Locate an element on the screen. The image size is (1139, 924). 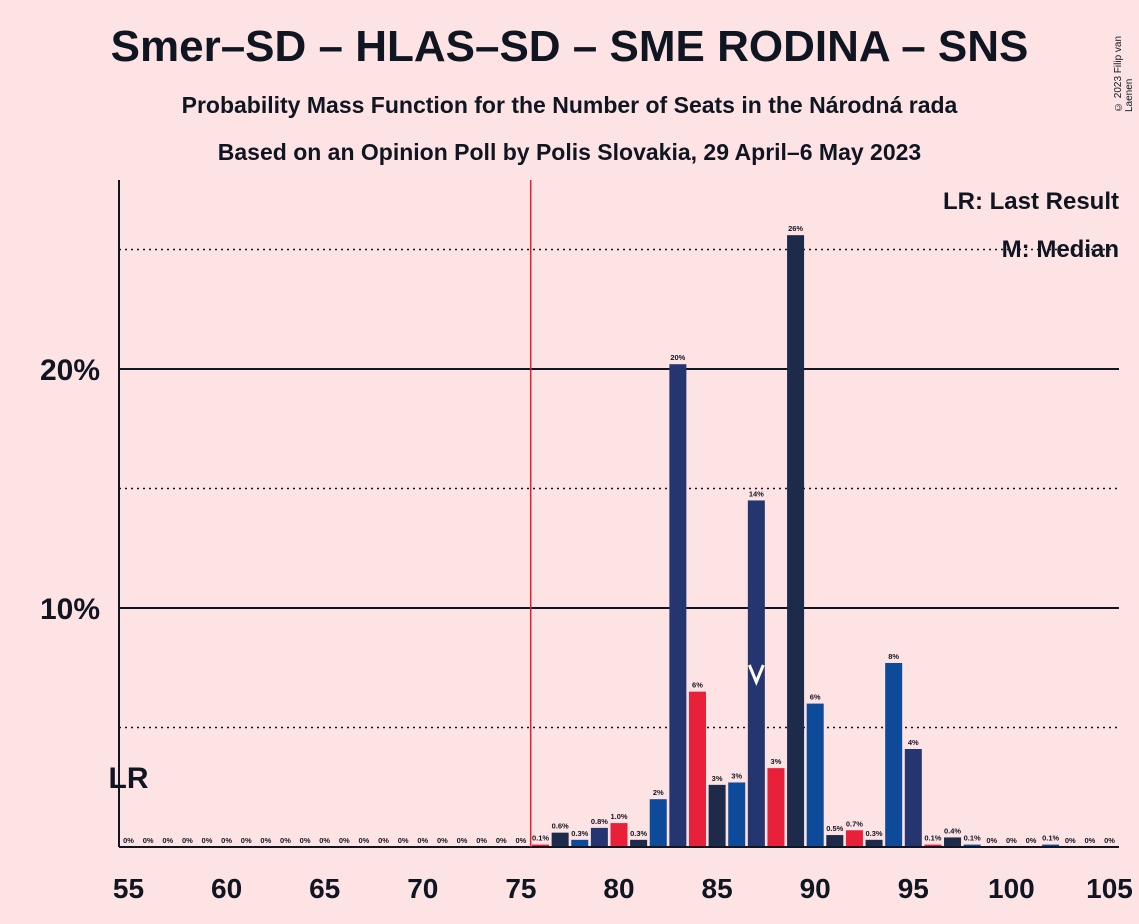
data-label: 26% is located at coordinates (795, 228).